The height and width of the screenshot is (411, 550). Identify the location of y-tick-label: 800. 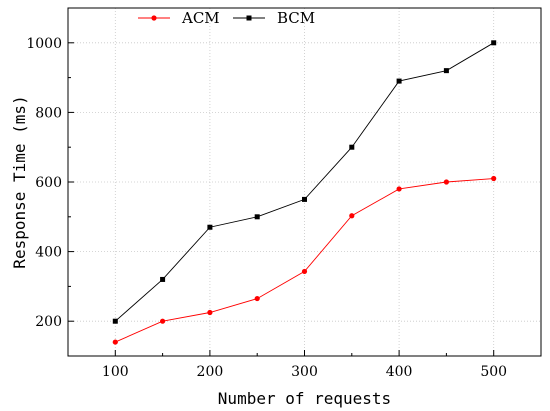
(48, 113).